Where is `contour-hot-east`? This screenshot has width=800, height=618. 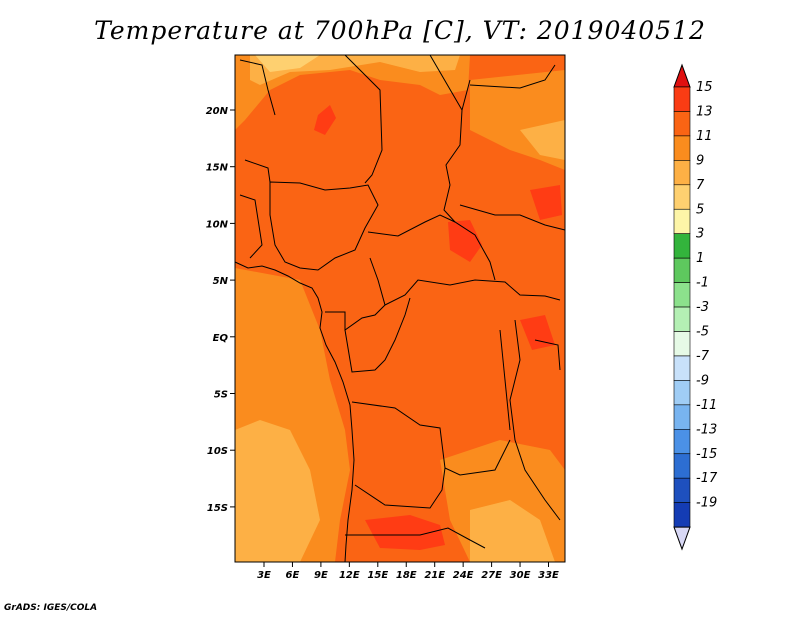 contour-hot-east is located at coordinates (546, 202).